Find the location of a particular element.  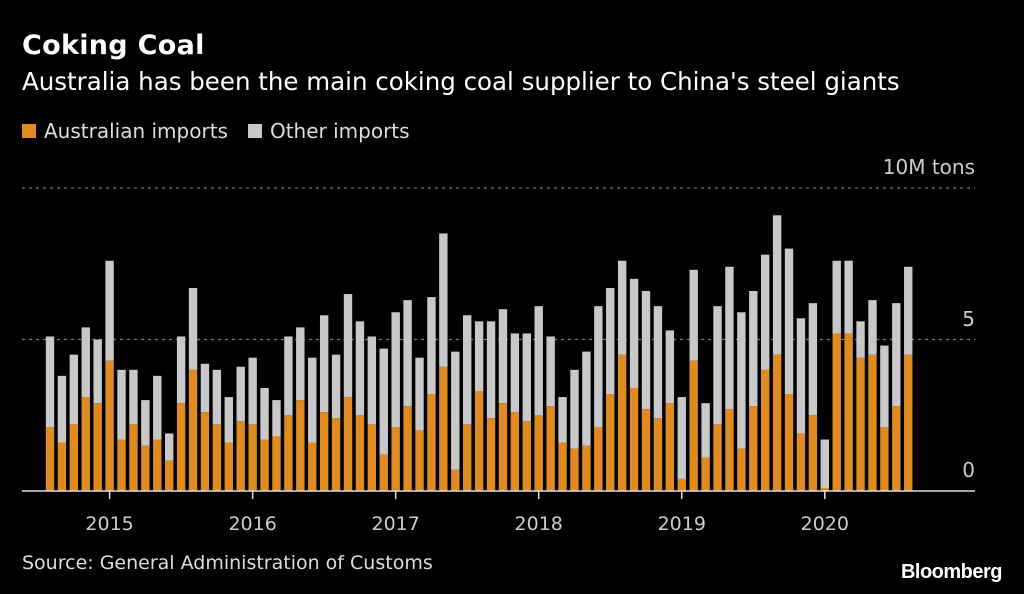

legend-label-australian: Australian imports is located at coordinates (136, 131).